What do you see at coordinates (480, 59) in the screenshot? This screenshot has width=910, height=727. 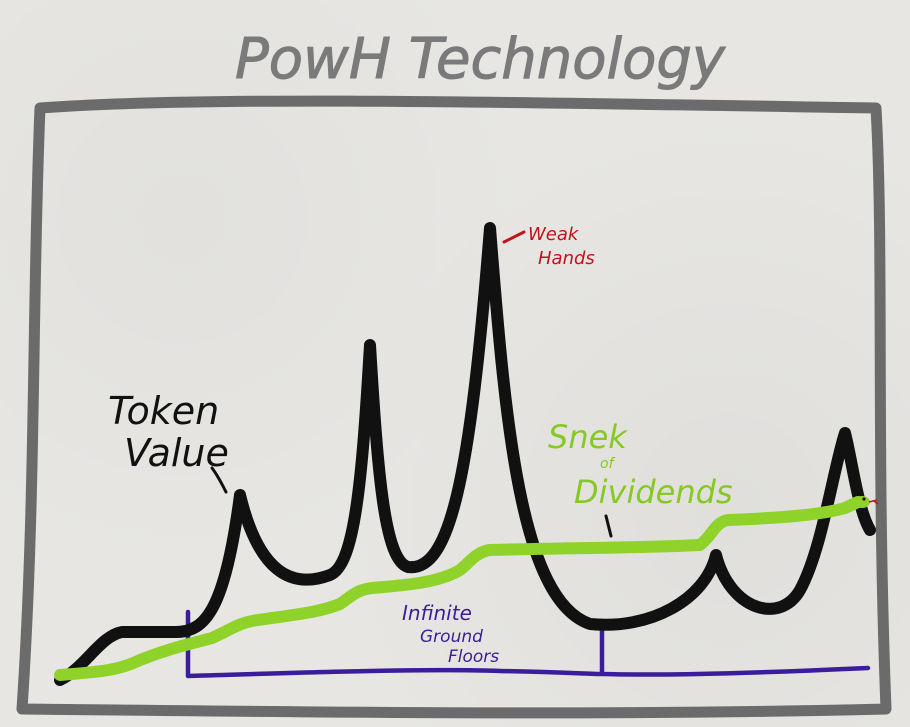 I see `diagram-title: PowH Technology` at bounding box center [480, 59].